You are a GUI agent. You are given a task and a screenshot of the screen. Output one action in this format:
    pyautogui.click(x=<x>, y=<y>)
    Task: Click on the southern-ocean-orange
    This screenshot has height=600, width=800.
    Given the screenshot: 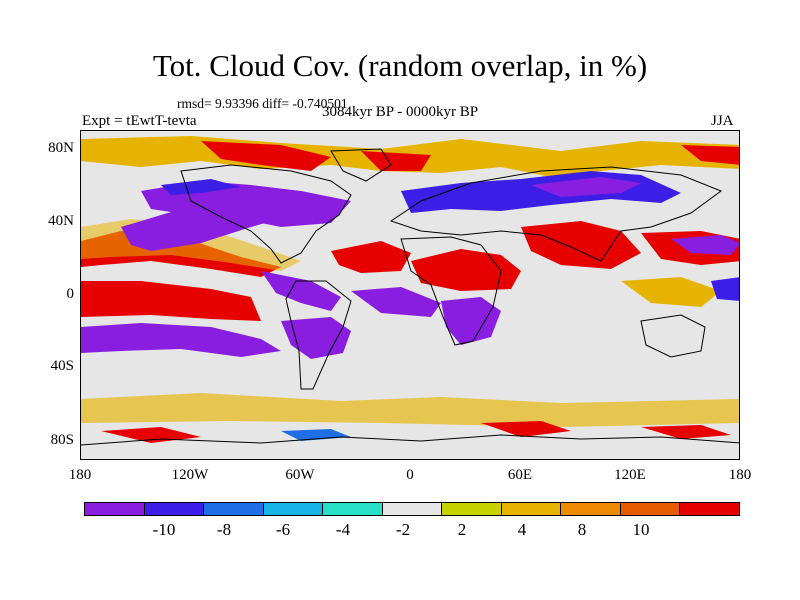 What is the action you would take?
    pyautogui.click(x=410, y=410)
    